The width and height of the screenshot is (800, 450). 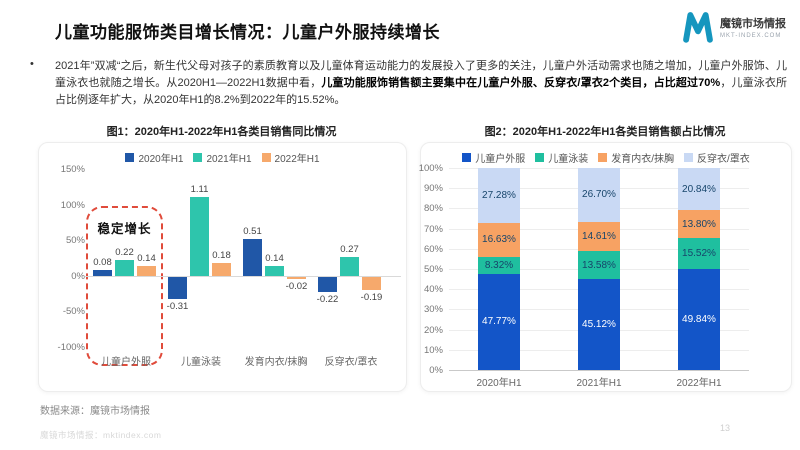 I want to click on figure1-title: 图1：2020年H1-2022年H1各类目销售同比情况, so click(x=221, y=132).